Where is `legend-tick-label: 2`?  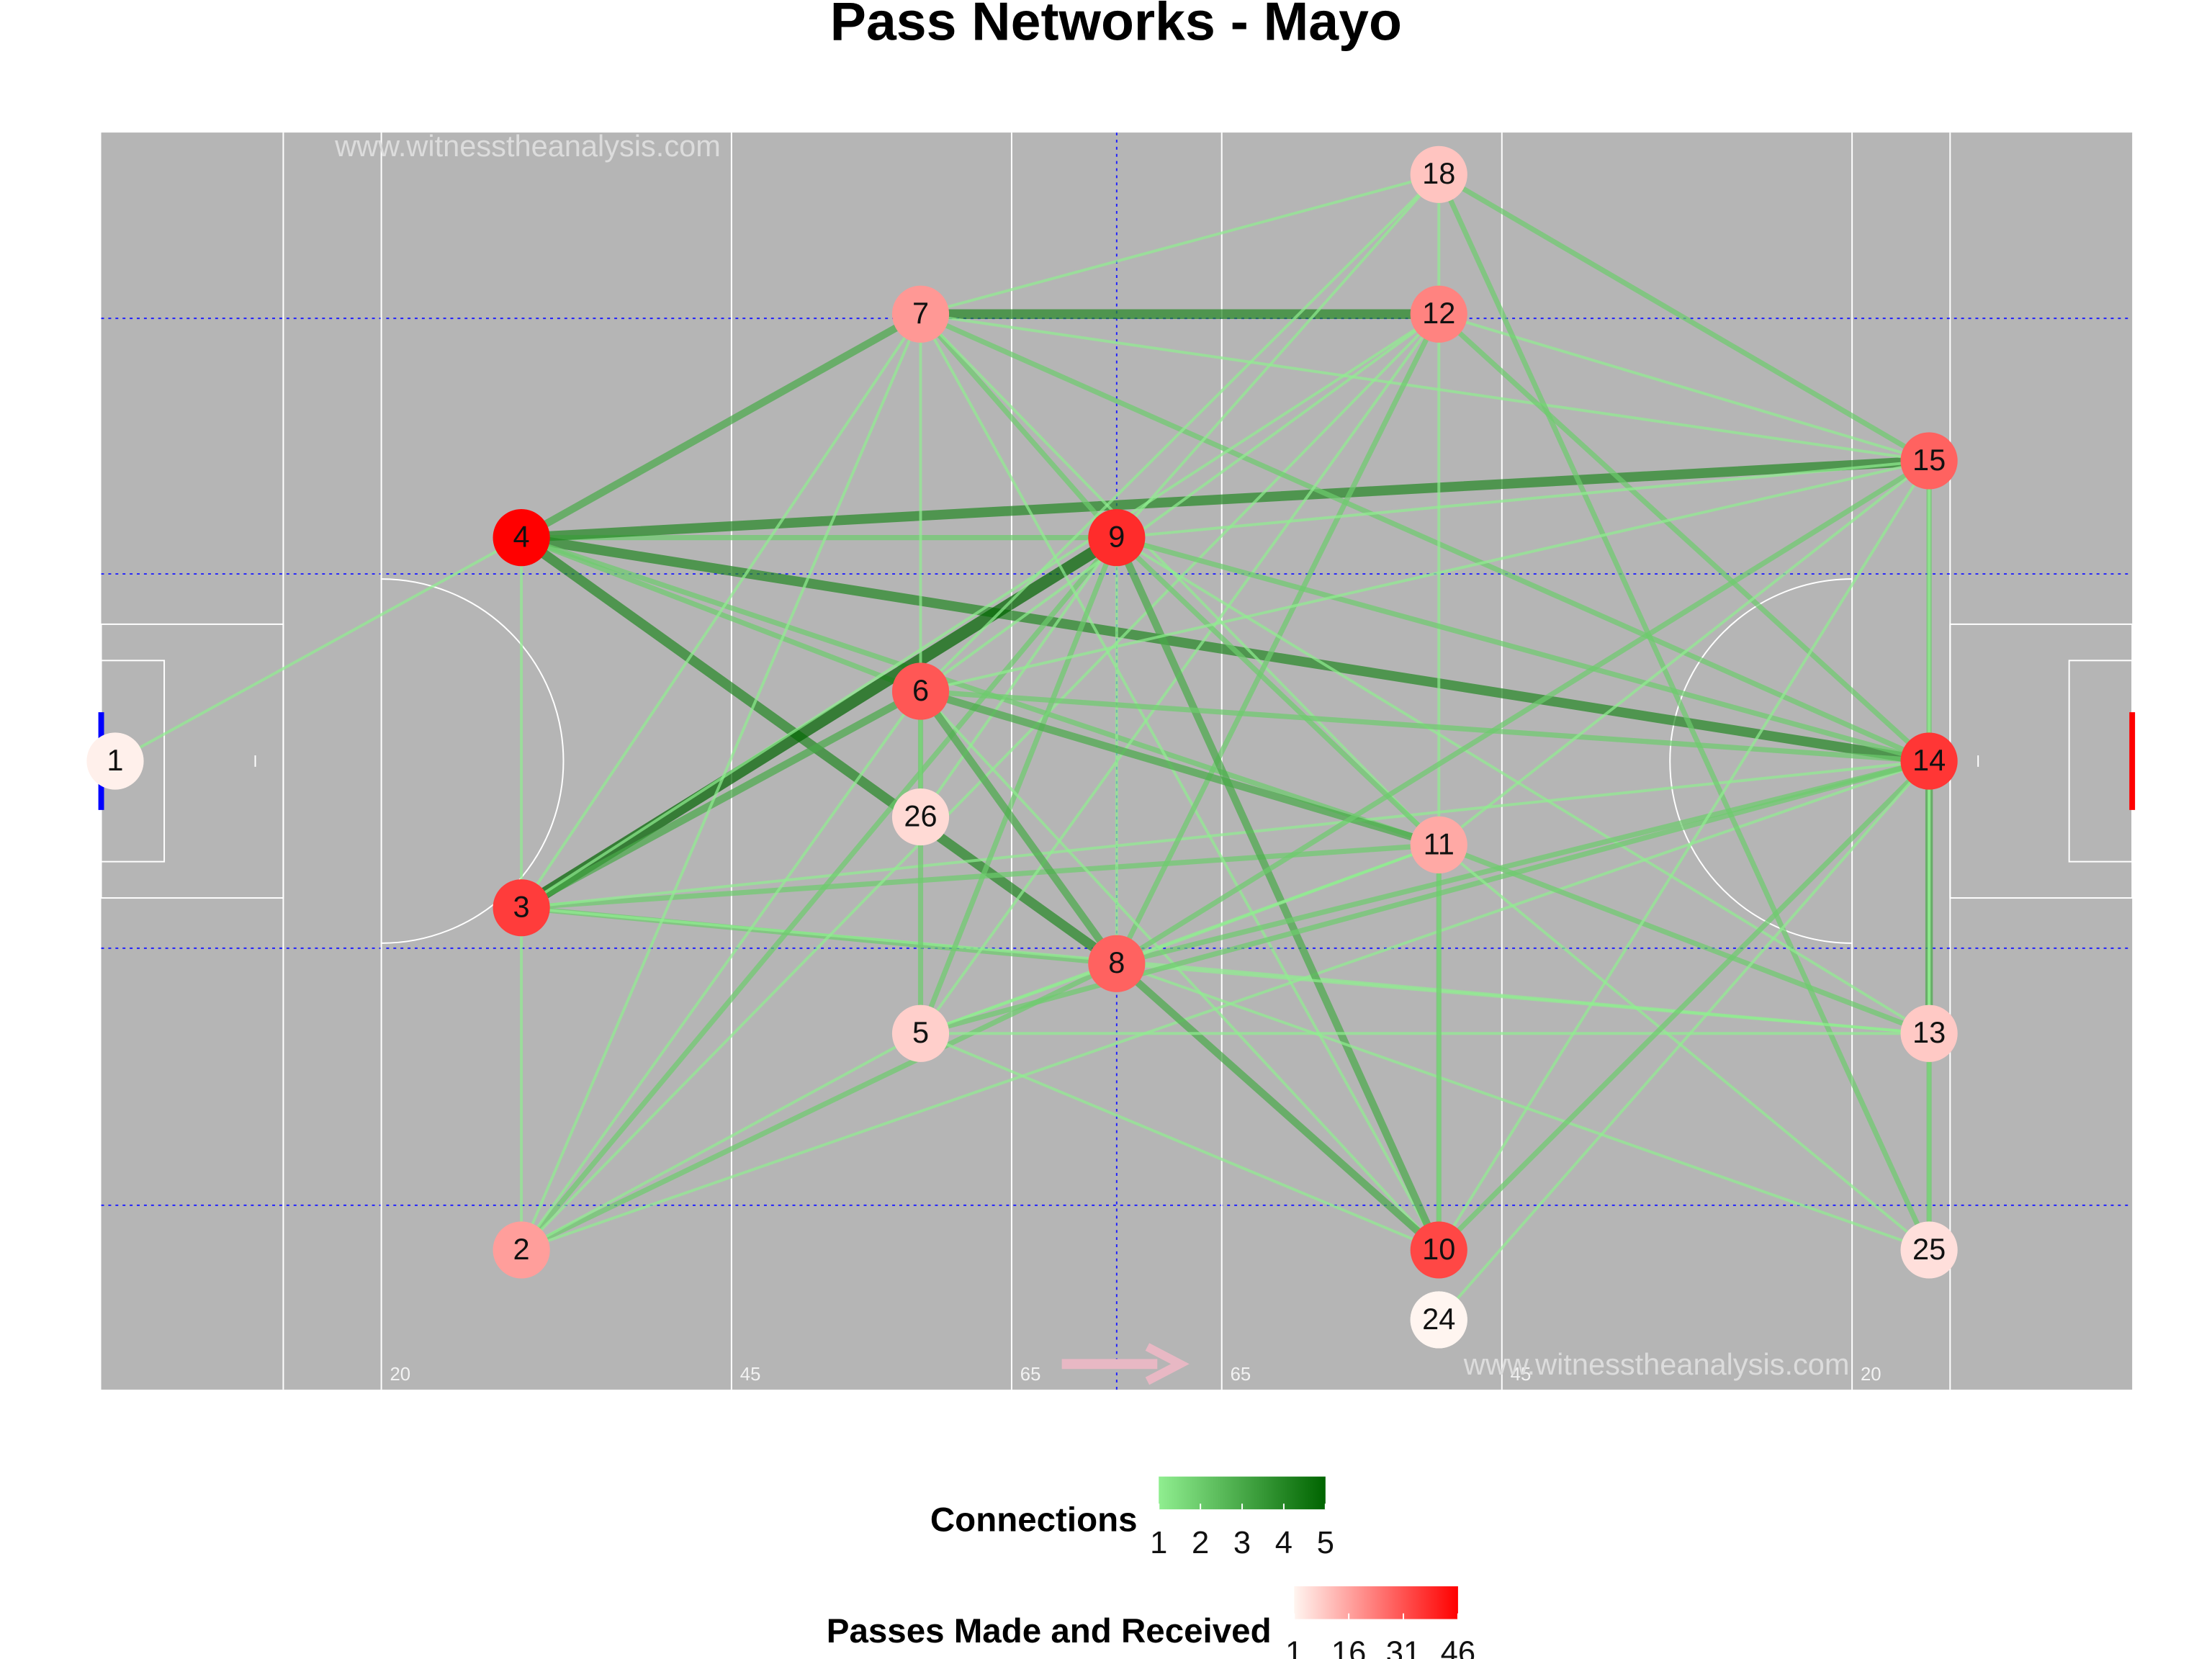
legend-tick-label: 2 is located at coordinates (1200, 1543).